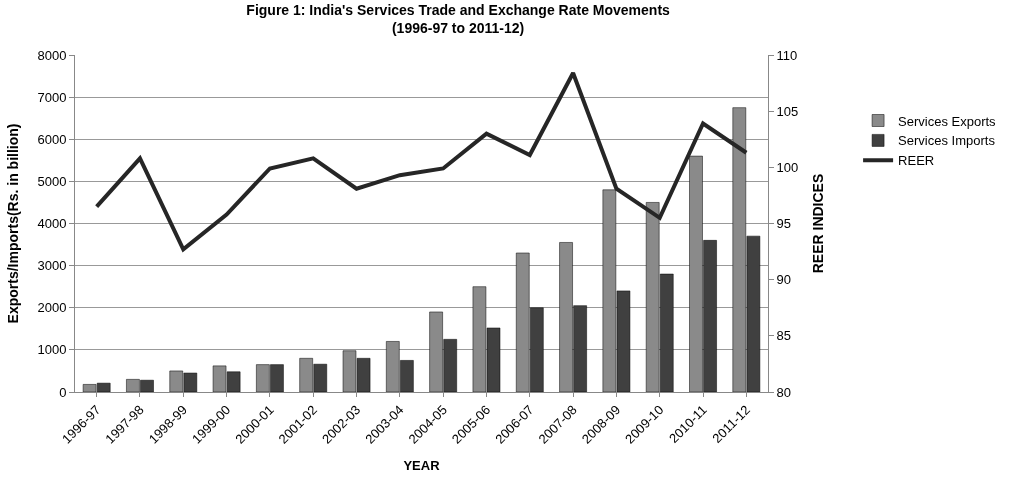  What do you see at coordinates (787, 111) in the screenshot?
I see `y2-tick-label: 105` at bounding box center [787, 111].